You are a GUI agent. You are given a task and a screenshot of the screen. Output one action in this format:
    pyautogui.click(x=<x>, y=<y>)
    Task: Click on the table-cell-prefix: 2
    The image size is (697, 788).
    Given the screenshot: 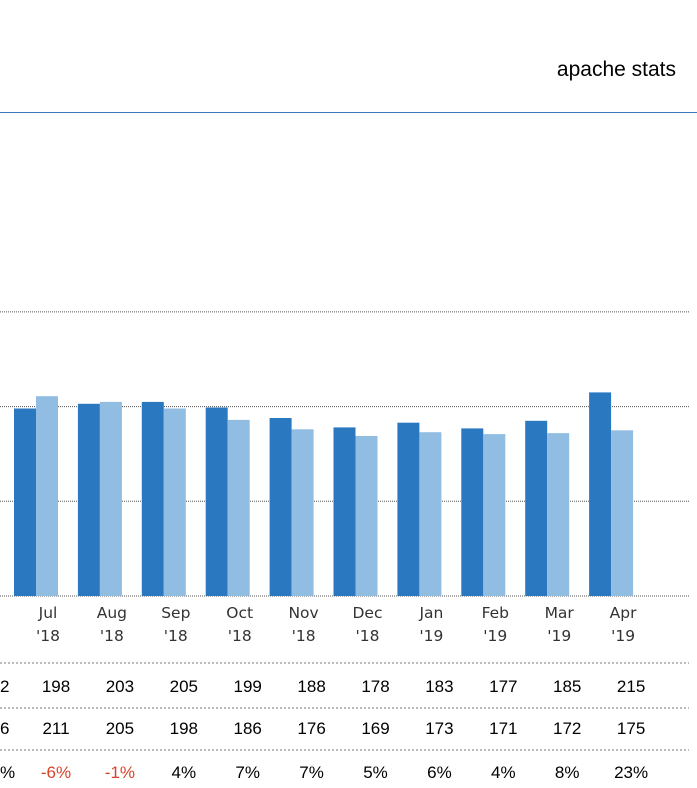 What is the action you would take?
    pyautogui.click(x=4, y=686)
    